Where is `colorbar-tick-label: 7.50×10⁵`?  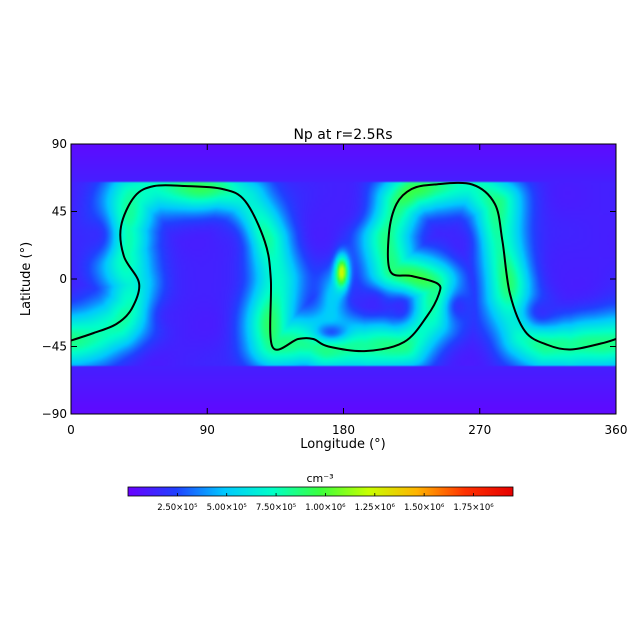 colorbar-tick-label: 7.50×10⁵ is located at coordinates (276, 508).